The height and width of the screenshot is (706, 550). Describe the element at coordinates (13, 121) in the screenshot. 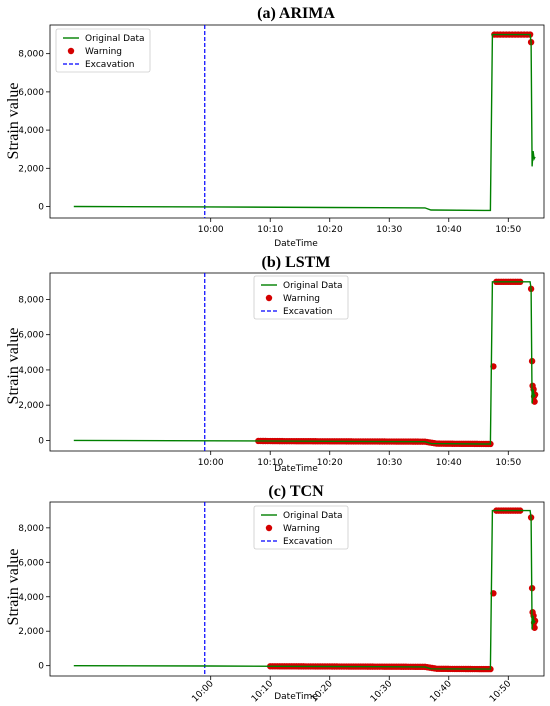

I see `panel-a-ylabel: Strain value` at that location.